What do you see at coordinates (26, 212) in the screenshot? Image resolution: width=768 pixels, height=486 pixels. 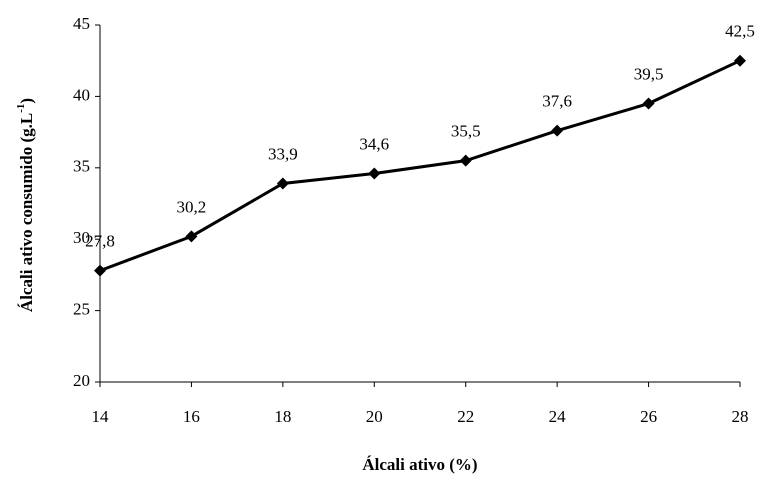 I see `y-axis-label-text: Álcali ativo consumido (g.L` at bounding box center [26, 212].